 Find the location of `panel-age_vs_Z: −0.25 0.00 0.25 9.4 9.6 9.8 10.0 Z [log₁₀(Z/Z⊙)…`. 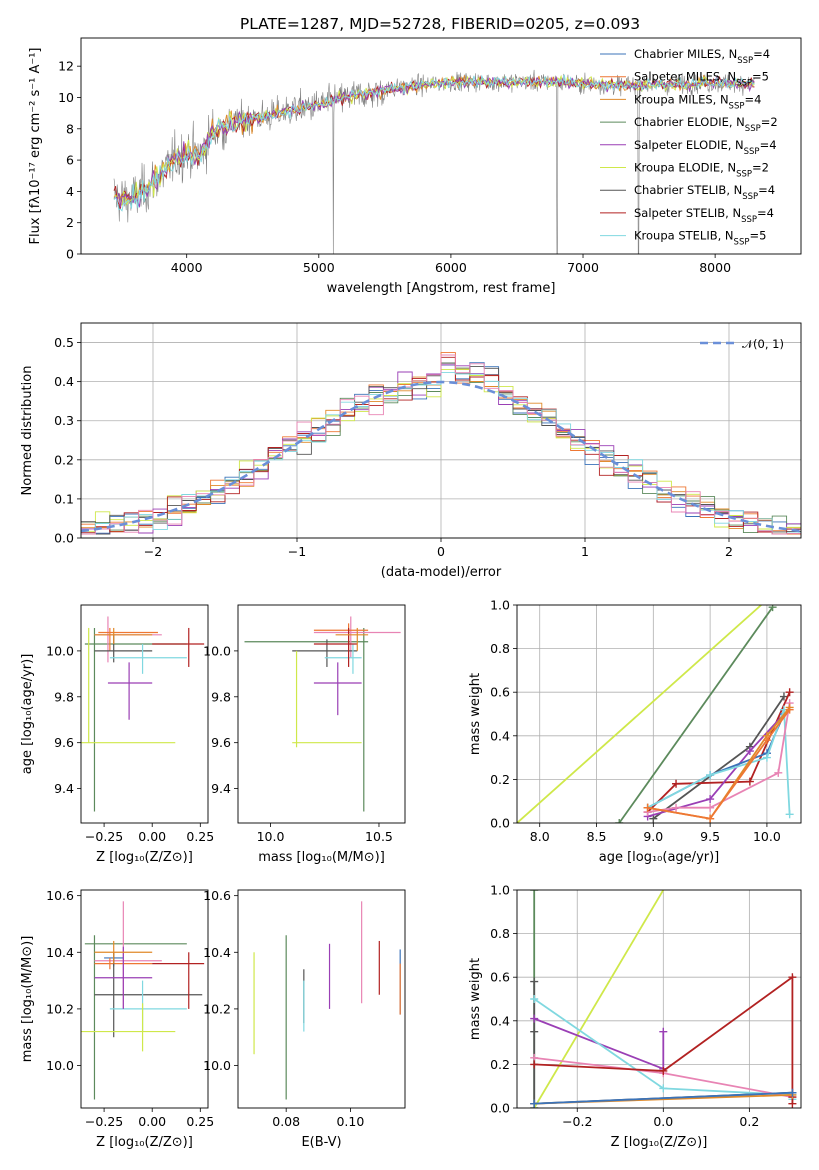

panel-age_vs_Z: −0.25 0.00 0.25 9.4 9.6 9.8 10.0 Z [log₁₀(Z/Z⊙)… is located at coordinates (117, 734).